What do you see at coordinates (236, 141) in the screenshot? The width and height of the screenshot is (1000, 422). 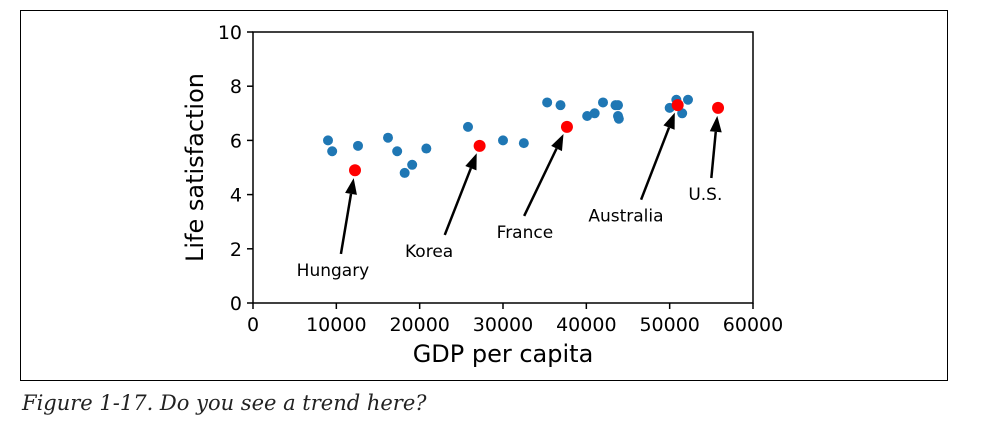 I see `y-tick-label: 6` at bounding box center [236, 141].